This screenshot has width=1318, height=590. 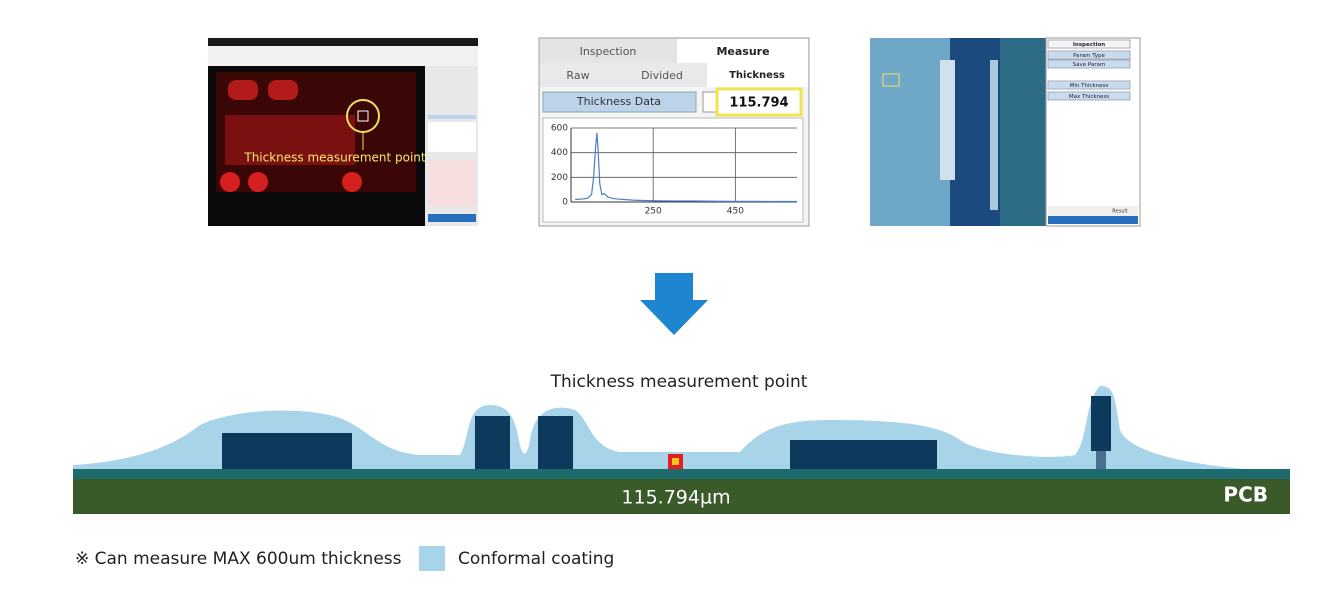 I want to click on title-bar, so click(x=343, y=42).